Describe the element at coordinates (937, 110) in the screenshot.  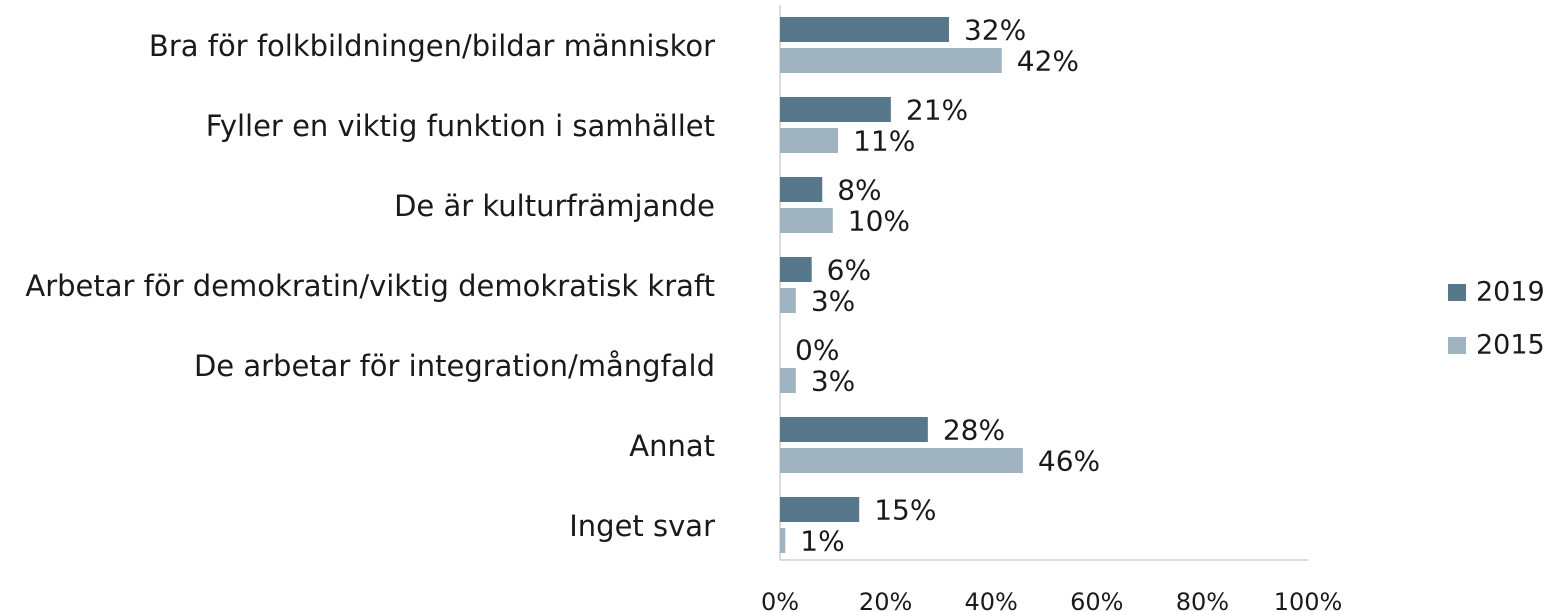
I see `data-label: 21%` at that location.